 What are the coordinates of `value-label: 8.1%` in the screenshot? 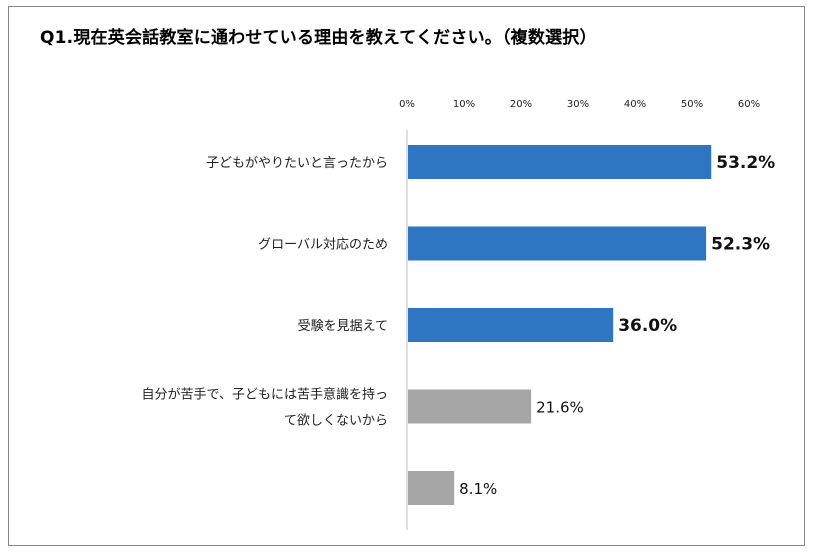 It's located at (478, 489).